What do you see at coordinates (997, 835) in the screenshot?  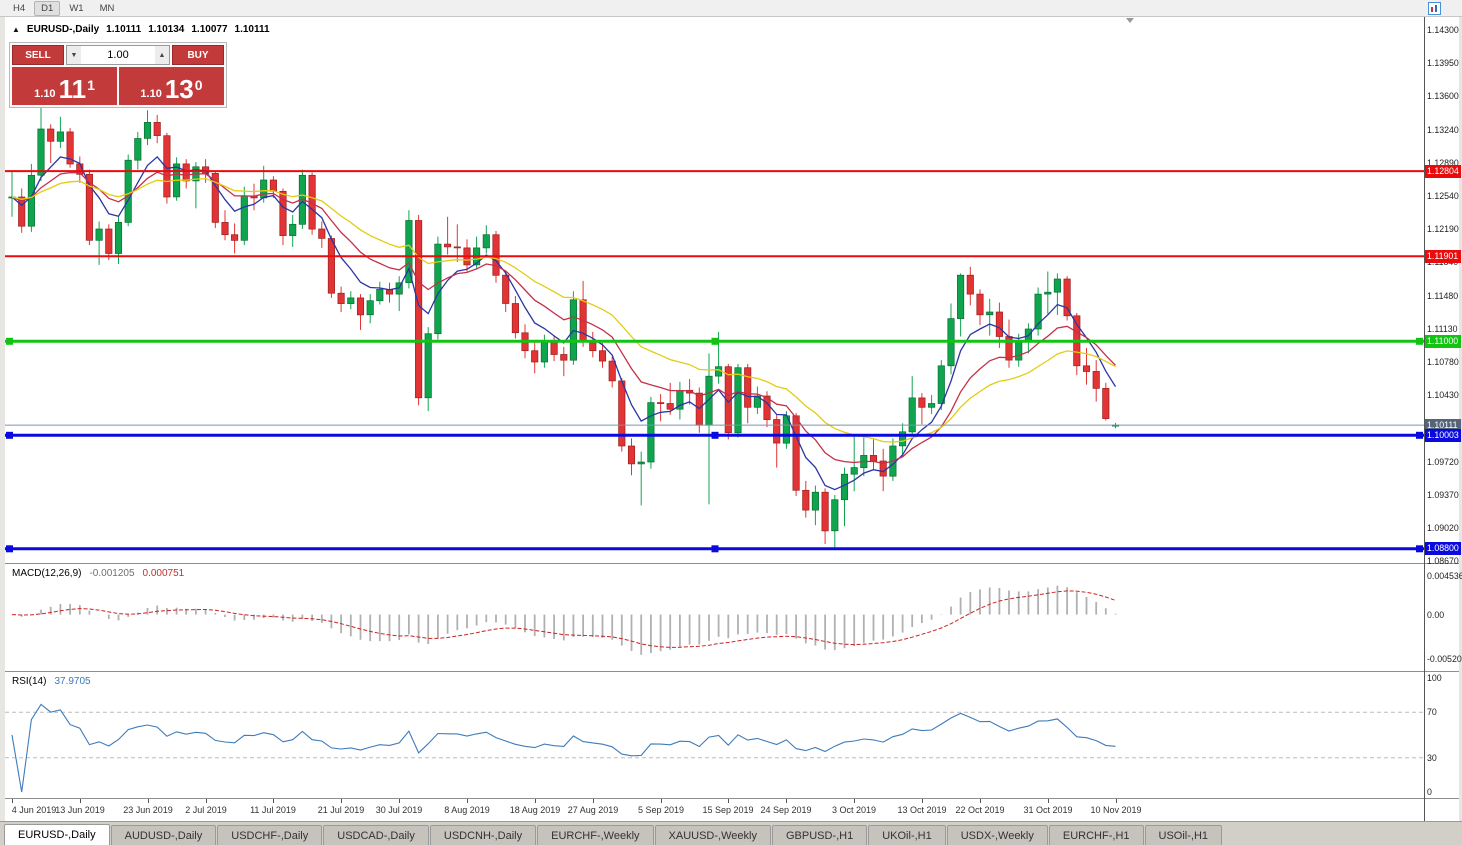 I see `chart-tab-usdx-weekly: USDX-,Weekly` at bounding box center [997, 835].